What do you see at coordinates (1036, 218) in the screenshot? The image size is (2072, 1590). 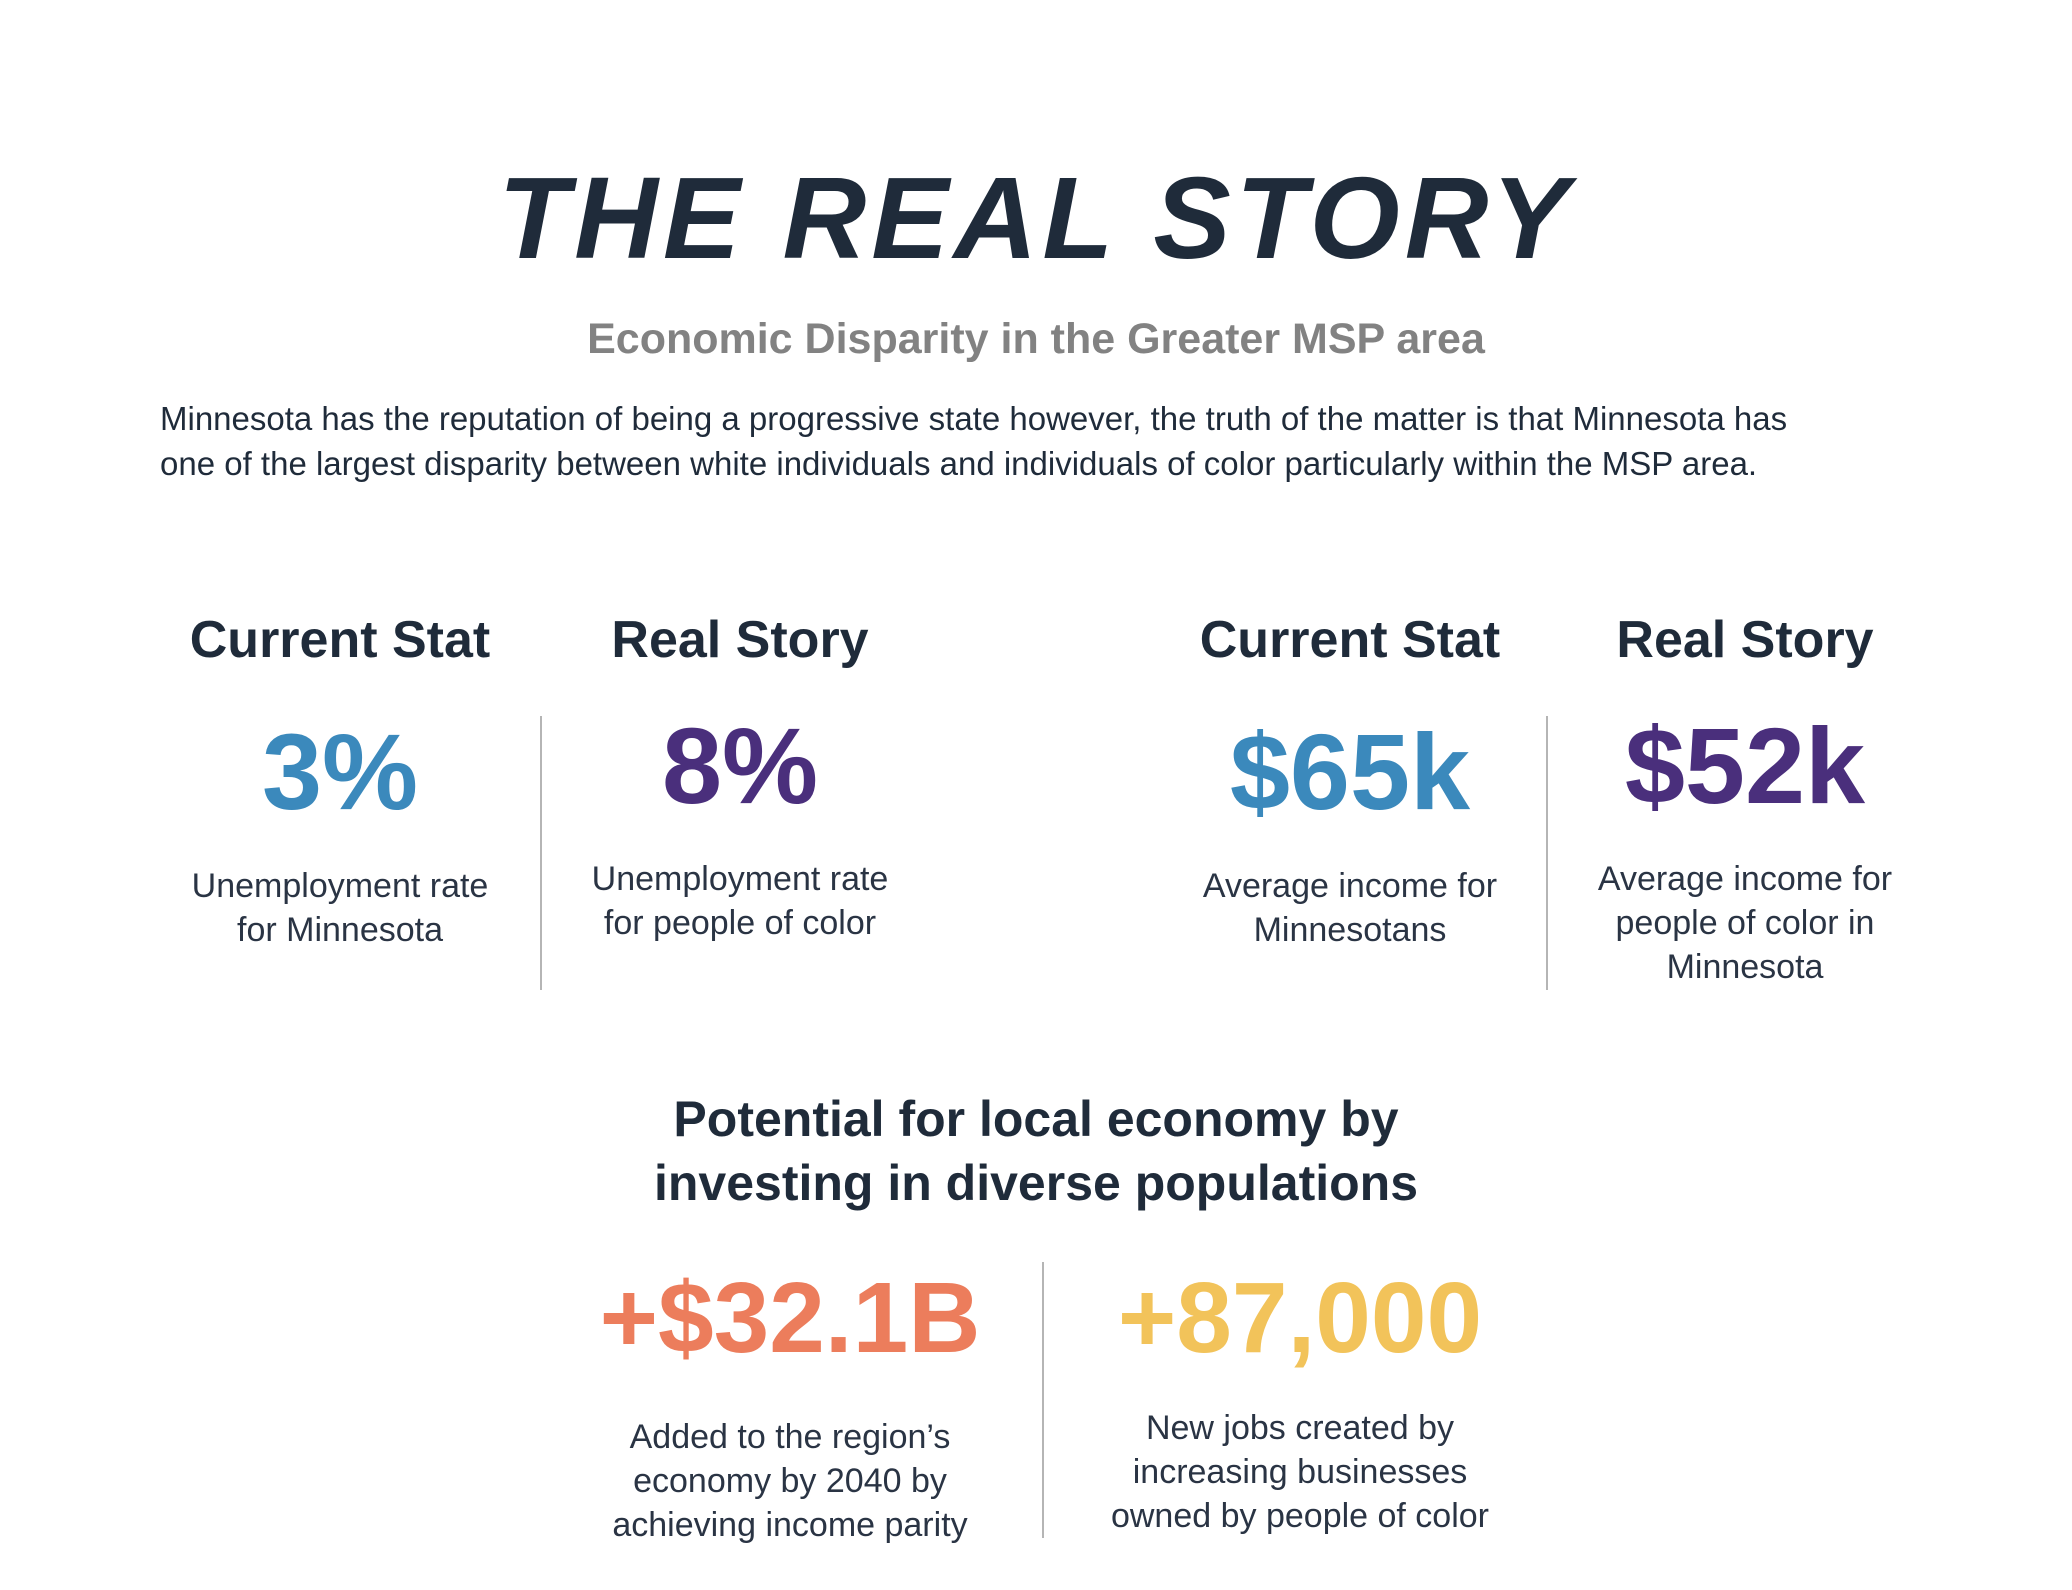 I see `page-title: THE REAL STORY` at bounding box center [1036, 218].